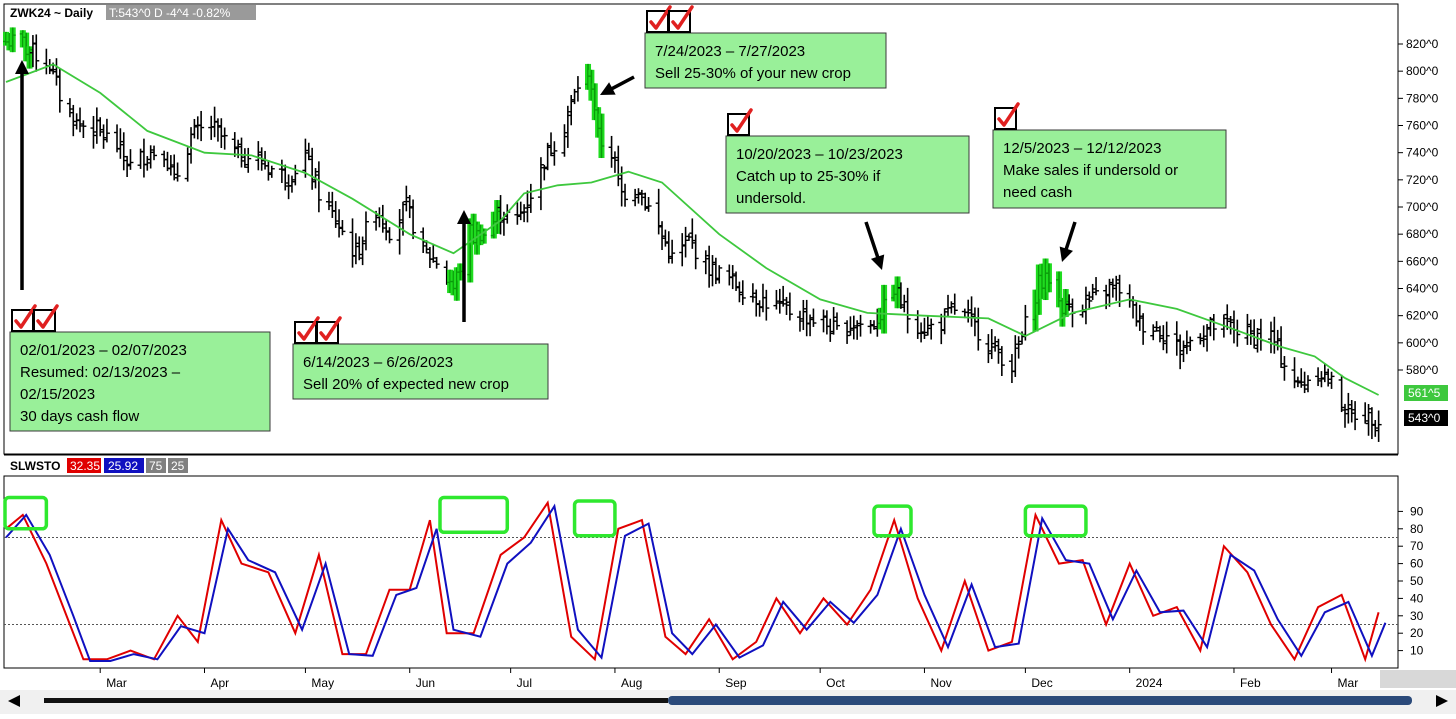  Describe the element at coordinates (103, 350) in the screenshot. I see `annotation-line: 02/01/2023 – 02/07/2023` at that location.